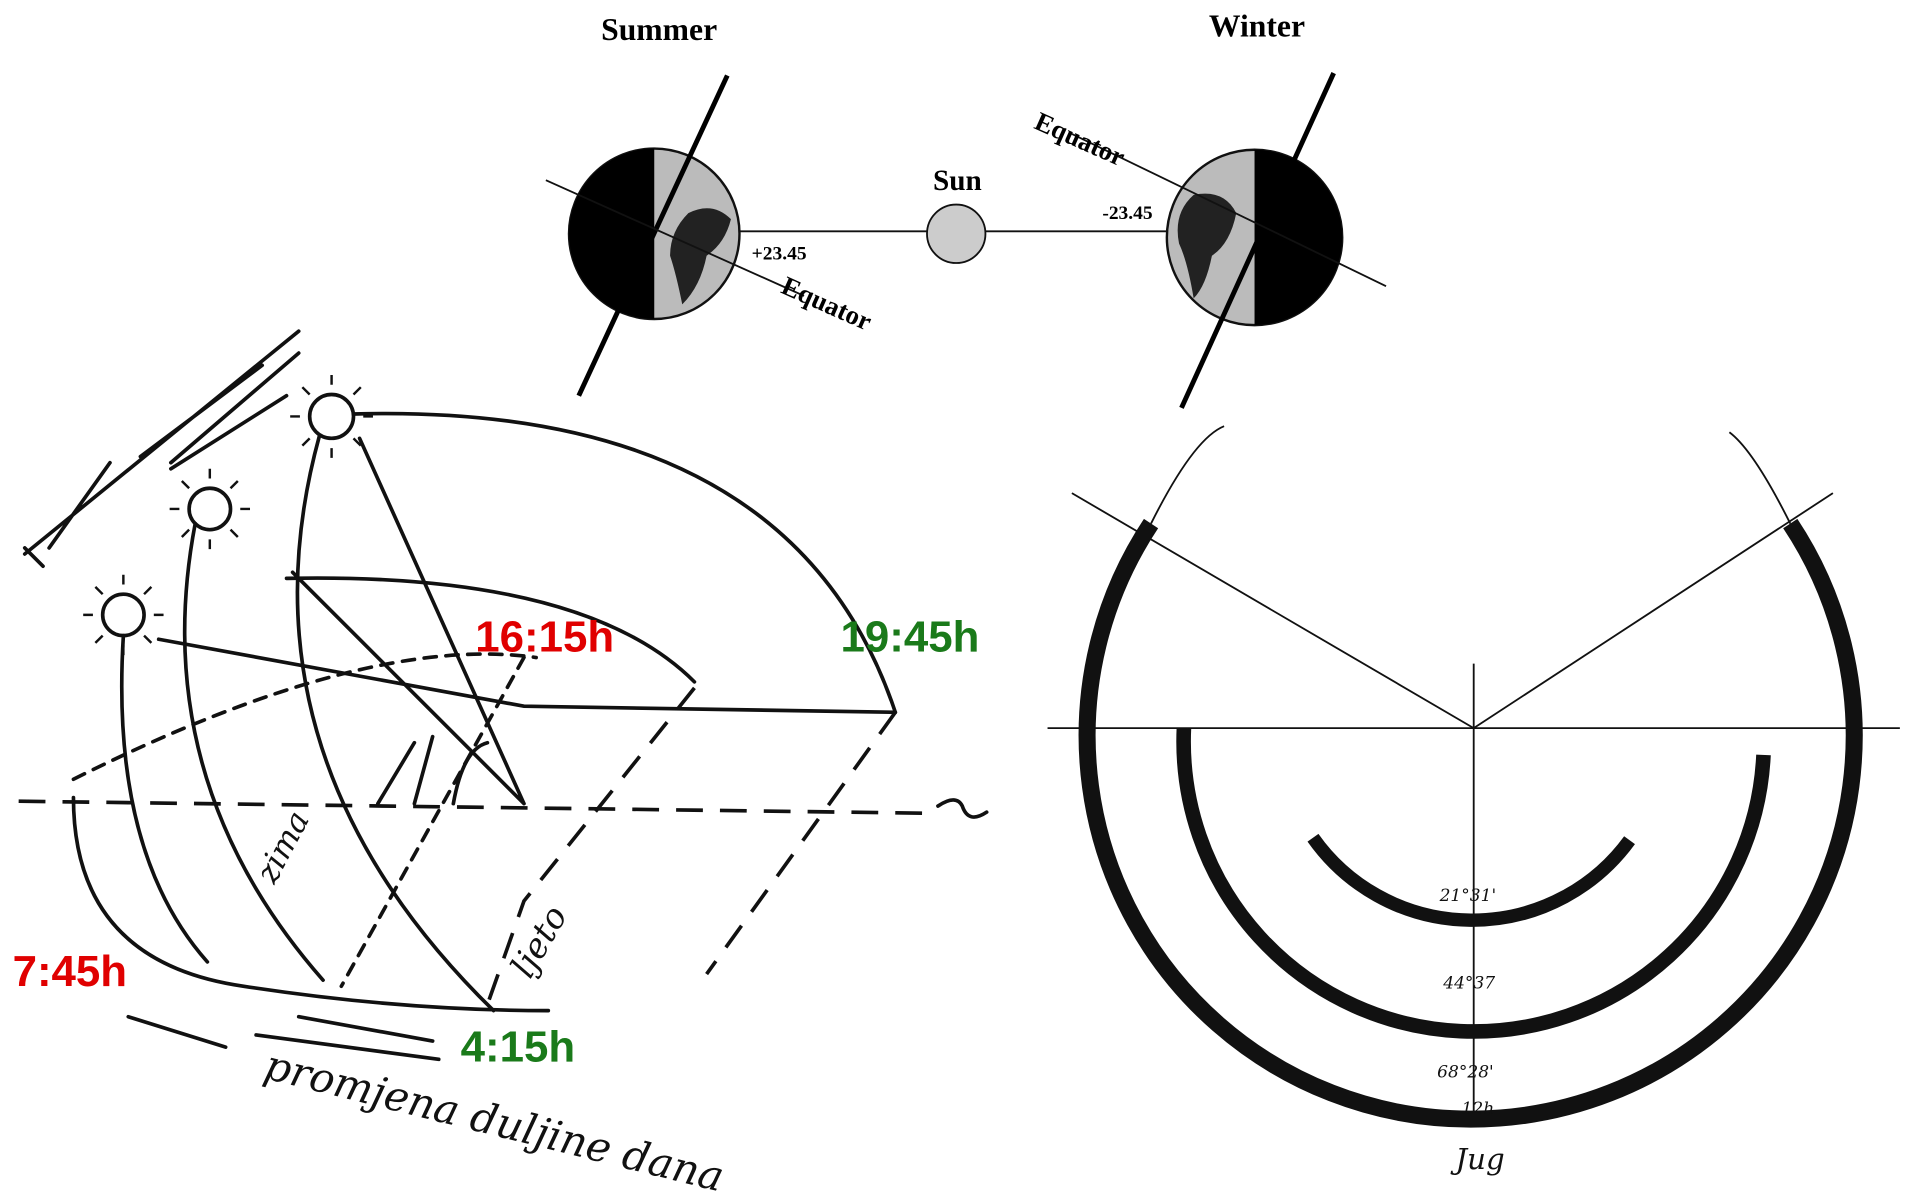  What do you see at coordinates (1478, 1109) in the screenshot?
I see `label: 12h` at bounding box center [1478, 1109].